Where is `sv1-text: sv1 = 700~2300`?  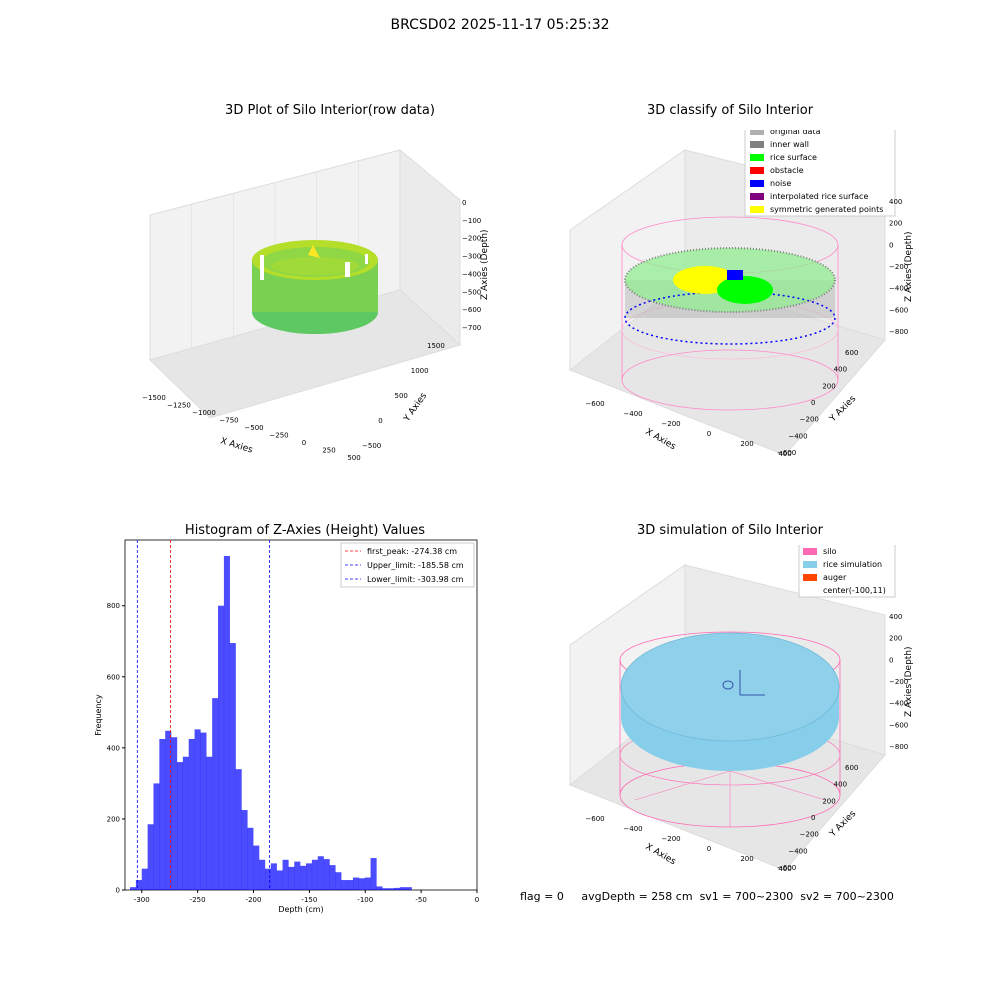 sv1-text: sv1 = 700~2300 is located at coordinates (746, 896).